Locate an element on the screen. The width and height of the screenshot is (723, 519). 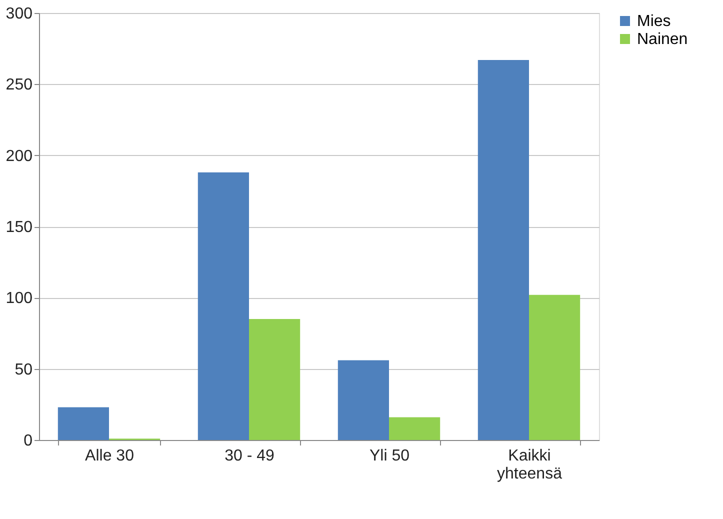
legend-label: Mies is located at coordinates (654, 21).